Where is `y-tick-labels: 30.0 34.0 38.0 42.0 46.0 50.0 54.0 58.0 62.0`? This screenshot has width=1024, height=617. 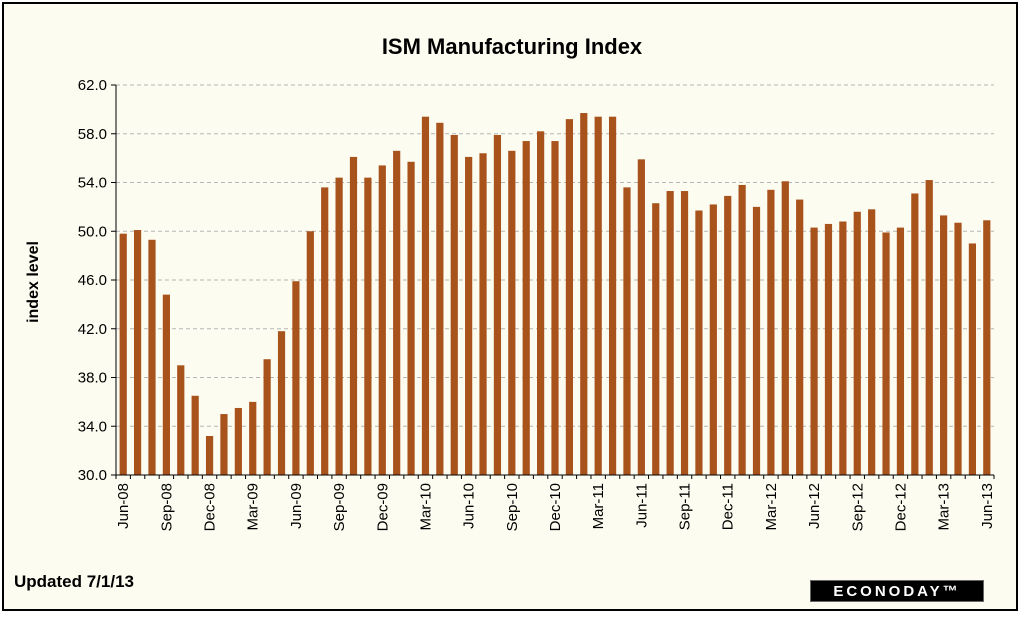 y-tick-labels: 30.0 34.0 38.0 42.0 46.0 50.0 54.0 58.0 62.0 is located at coordinates (97, 280).